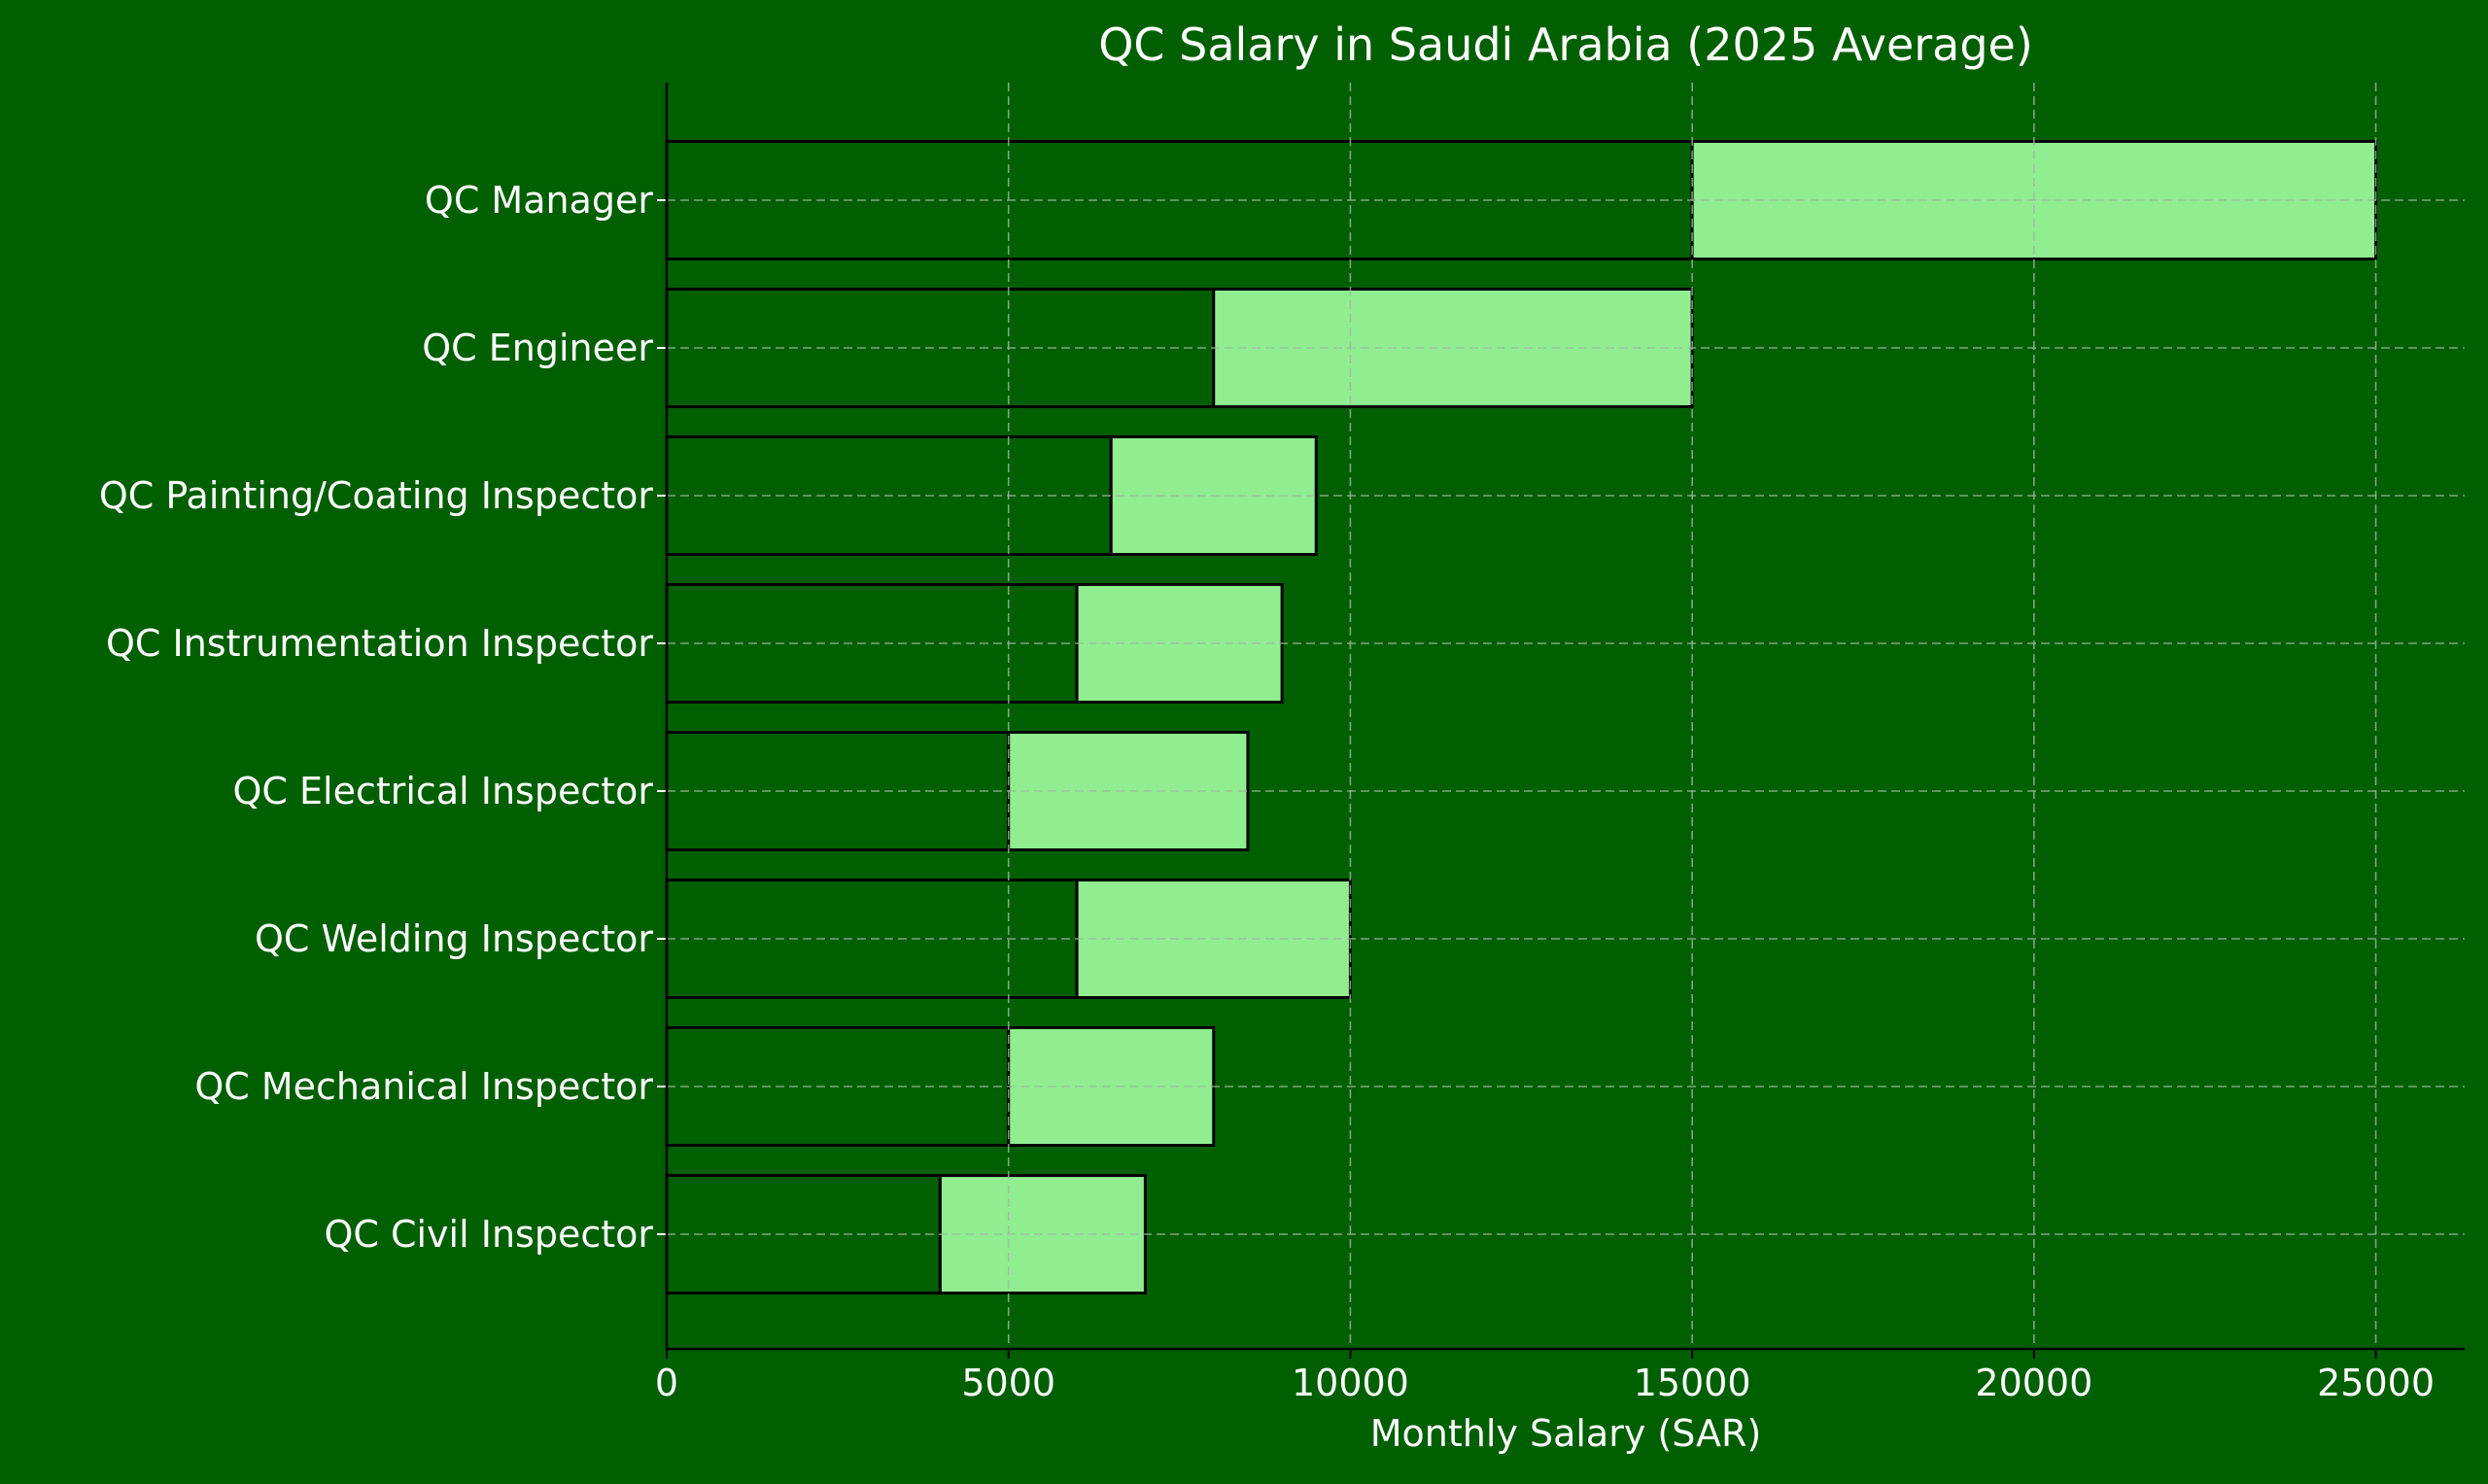  I want to click on x-axis-label: Monthly Salary (SAR), so click(1566, 1433).